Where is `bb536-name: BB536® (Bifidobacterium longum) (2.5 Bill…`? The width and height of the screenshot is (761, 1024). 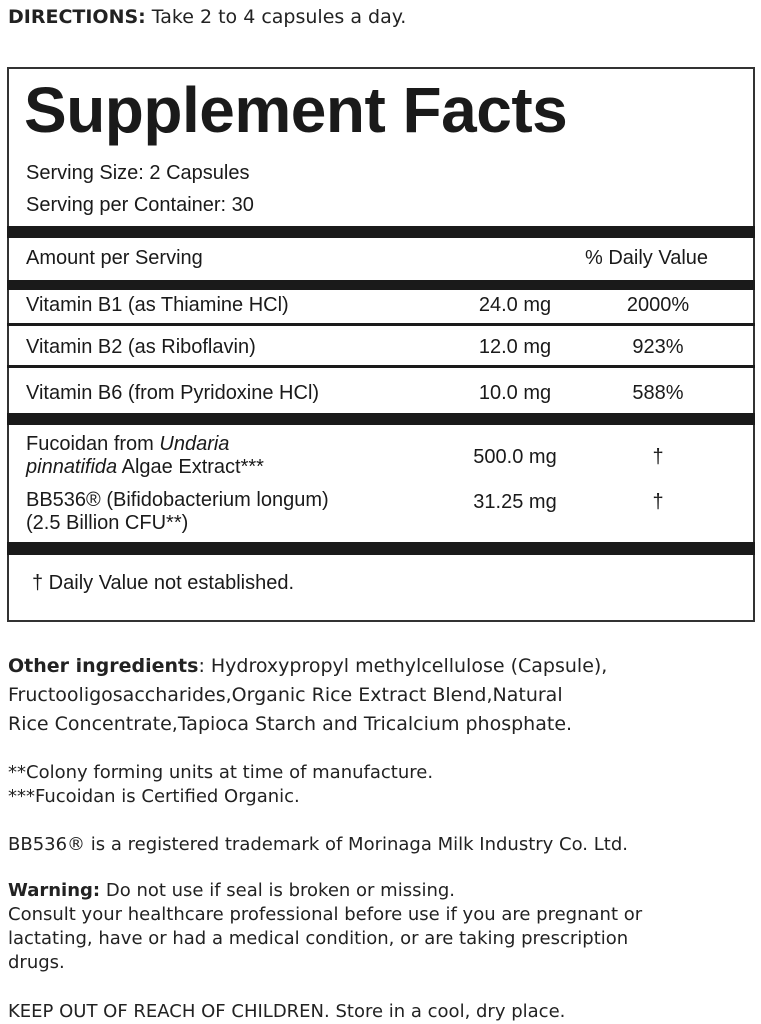
bb536-name: BB536® (Bifidobacterium longum) (2.5 Bill… is located at coordinates (177, 512).